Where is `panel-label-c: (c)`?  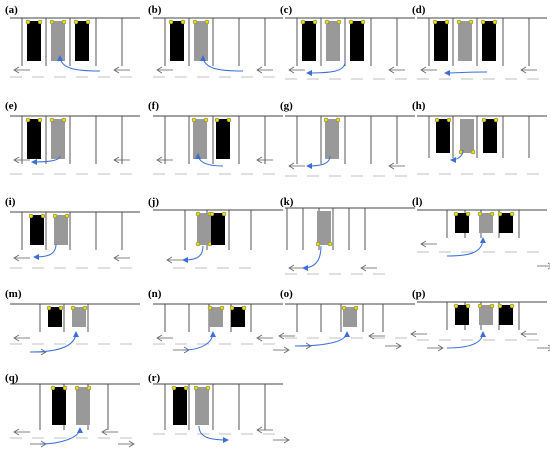
panel-label-c: (c) is located at coordinates (286, 10).